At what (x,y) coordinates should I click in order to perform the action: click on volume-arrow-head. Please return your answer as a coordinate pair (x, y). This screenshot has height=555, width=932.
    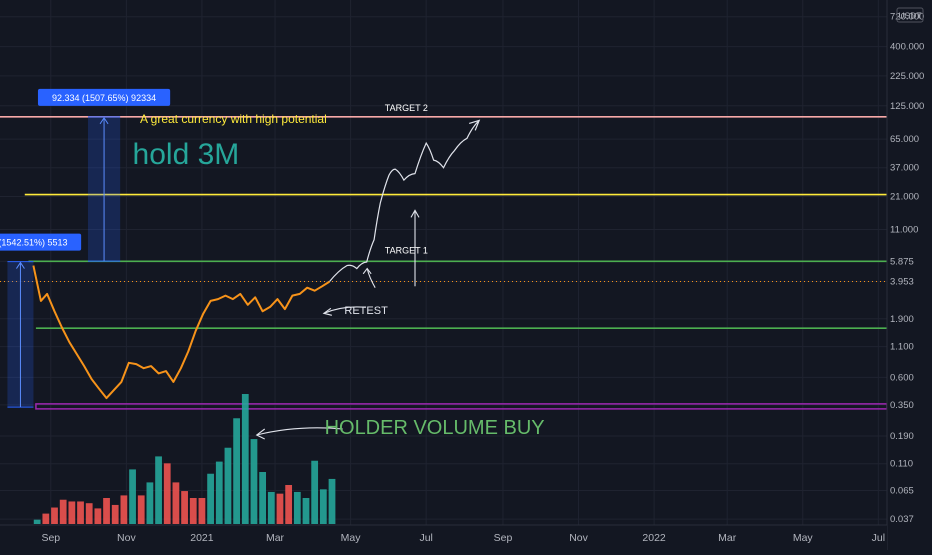
    Looking at the image, I should click on (260, 434).